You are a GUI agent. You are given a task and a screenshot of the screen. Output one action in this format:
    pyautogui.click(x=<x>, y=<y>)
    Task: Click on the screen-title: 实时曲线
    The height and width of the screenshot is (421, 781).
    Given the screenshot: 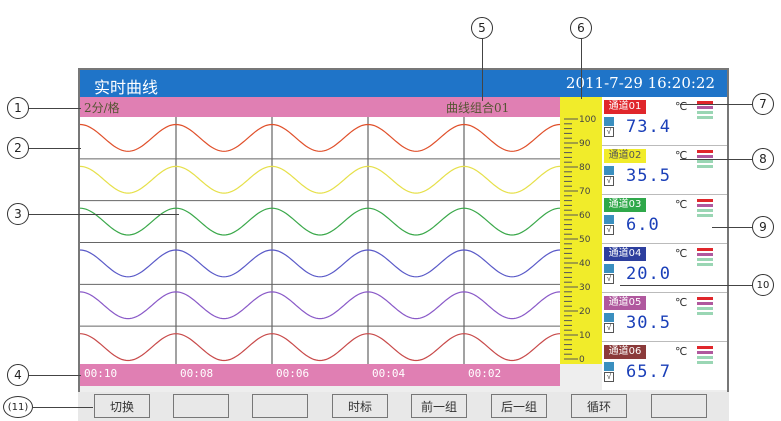 What is the action you would take?
    pyautogui.click(x=126, y=87)
    